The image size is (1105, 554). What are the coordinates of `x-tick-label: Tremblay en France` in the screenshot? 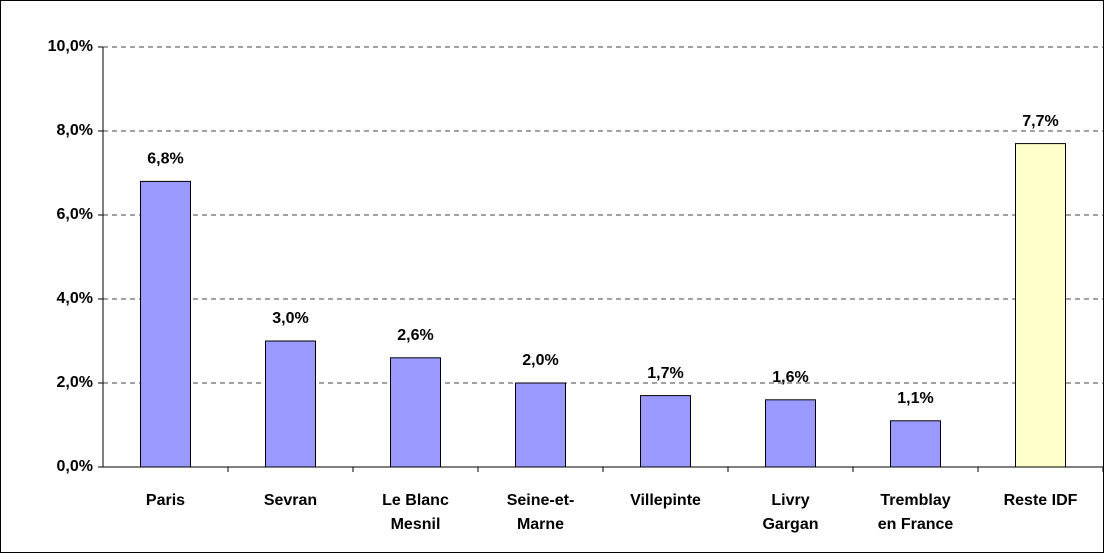 It's located at (916, 512).